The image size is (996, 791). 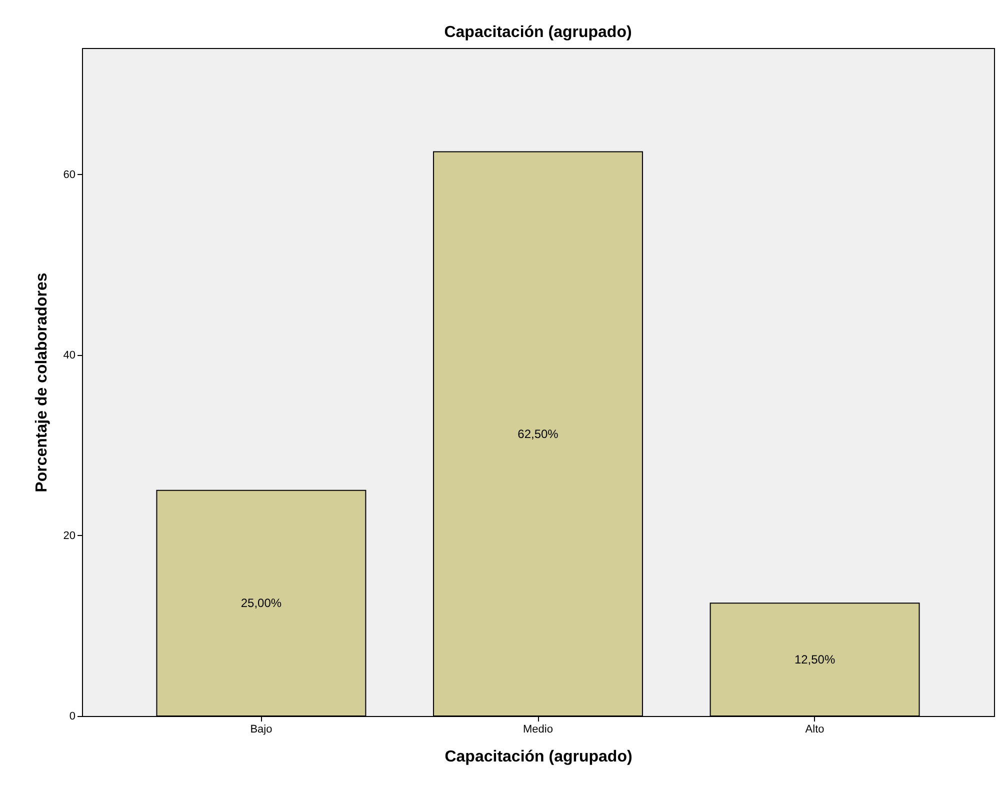 What do you see at coordinates (72, 716) in the screenshot?
I see `y-tick-label: 0` at bounding box center [72, 716].